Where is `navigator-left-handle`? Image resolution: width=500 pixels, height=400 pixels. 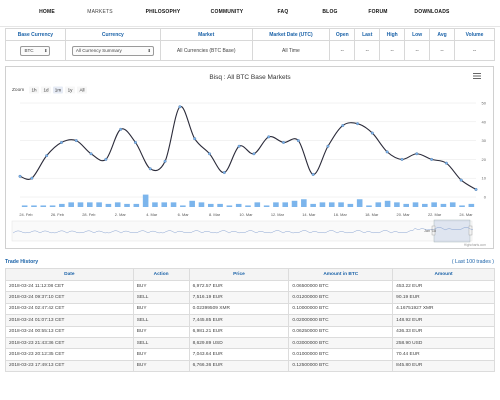
navigator-left-handle is located at coordinates (433, 230).